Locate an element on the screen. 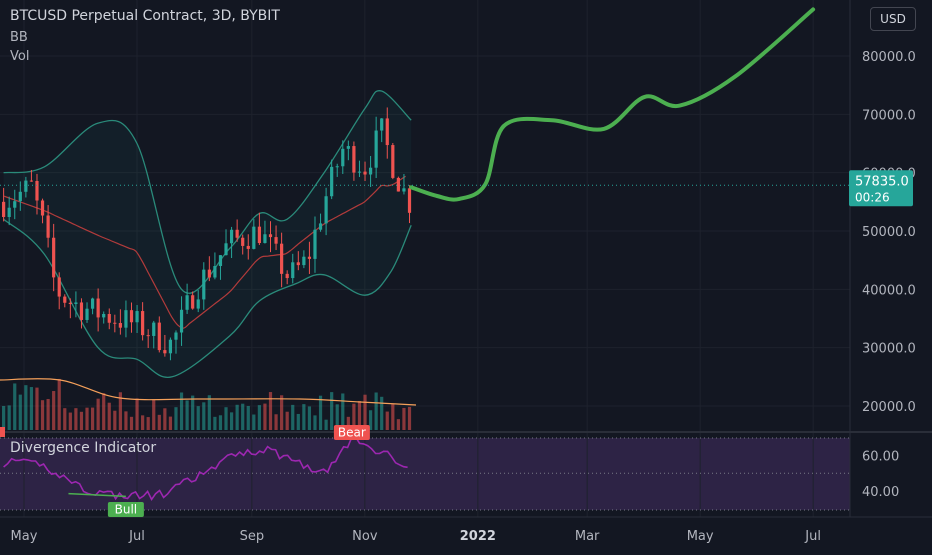 Image resolution: width=932 pixels, height=555 pixels. price-tick-label: 40000.0 is located at coordinates (889, 290).